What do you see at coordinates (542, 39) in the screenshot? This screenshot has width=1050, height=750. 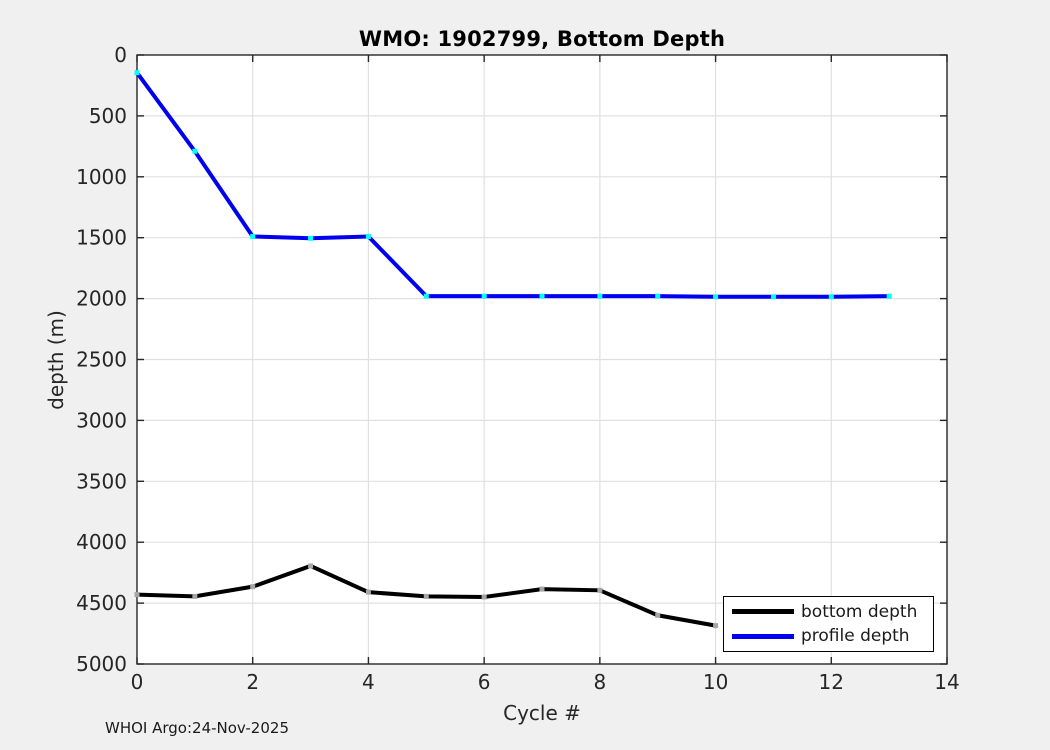 I see `chart-title: WMO: 1902799, Bottom Depth` at bounding box center [542, 39].